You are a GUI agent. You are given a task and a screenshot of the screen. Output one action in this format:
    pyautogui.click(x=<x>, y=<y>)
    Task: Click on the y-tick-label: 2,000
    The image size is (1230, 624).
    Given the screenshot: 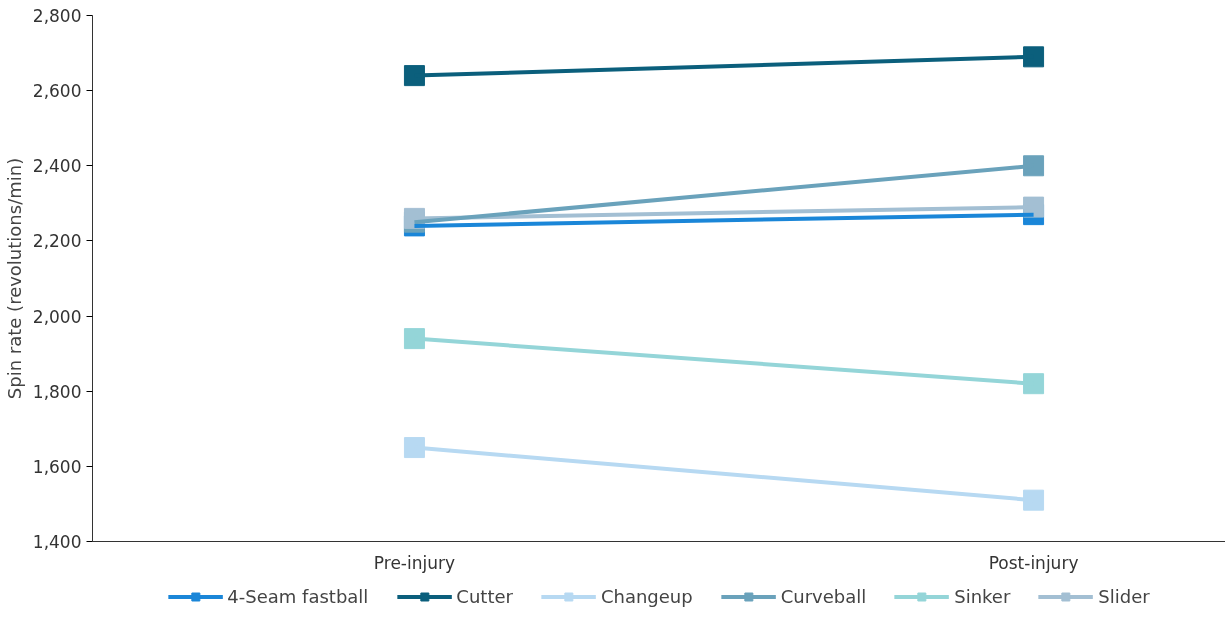 What is the action you would take?
    pyautogui.click(x=57, y=316)
    